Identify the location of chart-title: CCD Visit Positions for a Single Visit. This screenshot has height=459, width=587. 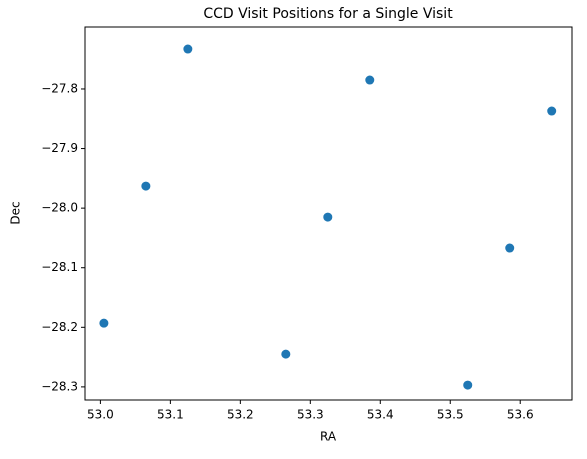
(328, 14).